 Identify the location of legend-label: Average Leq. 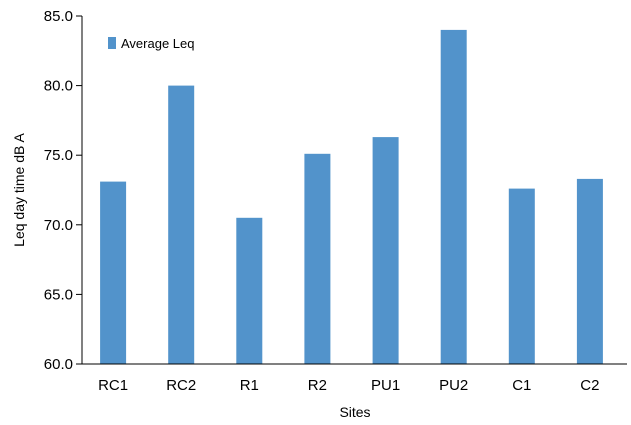
(158, 43).